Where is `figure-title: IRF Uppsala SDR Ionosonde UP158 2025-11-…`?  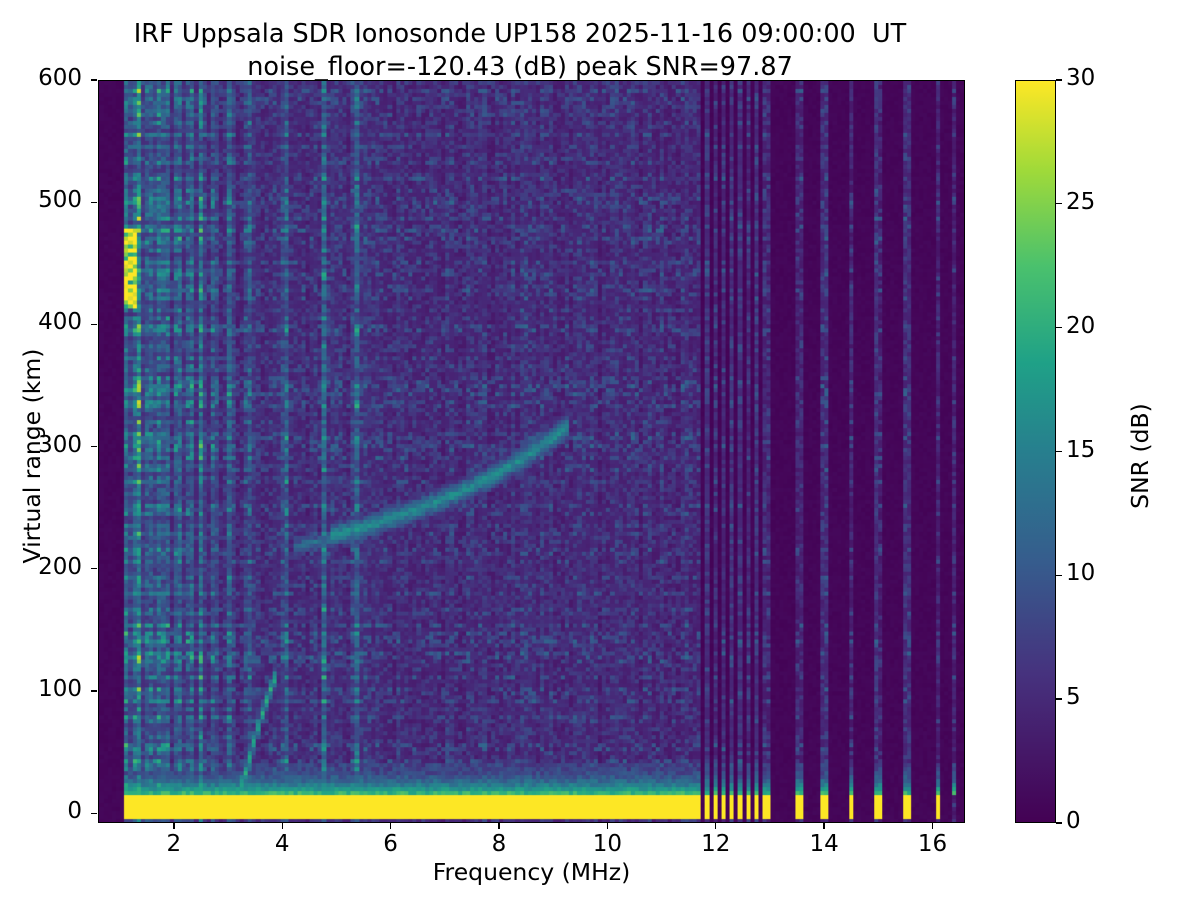
figure-title: IRF Uppsala SDR Ionosonde UP158 2025-11-… is located at coordinates (520, 51).